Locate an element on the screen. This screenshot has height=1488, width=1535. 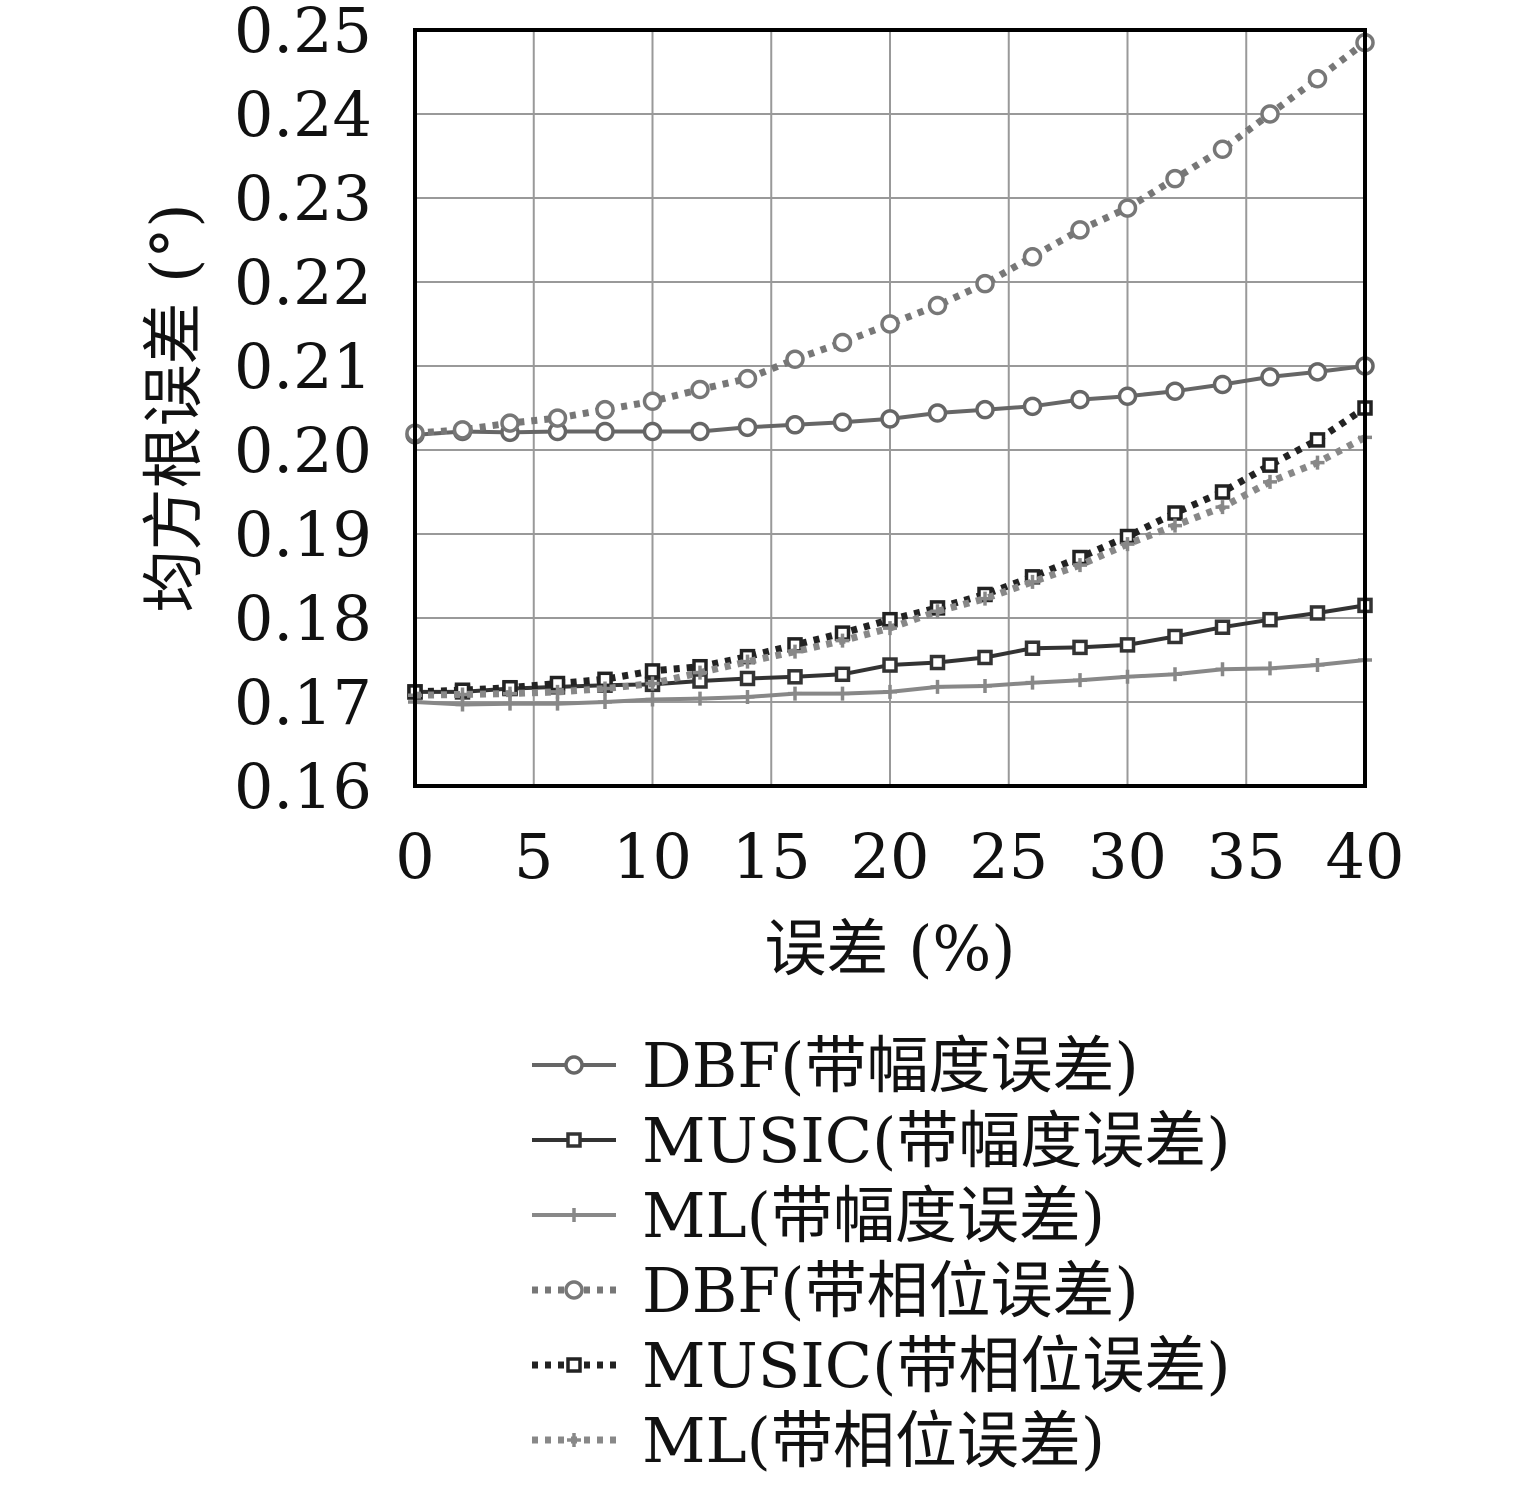
y-axis-label: 均方根误差 (°) is located at coordinates (173, 407).